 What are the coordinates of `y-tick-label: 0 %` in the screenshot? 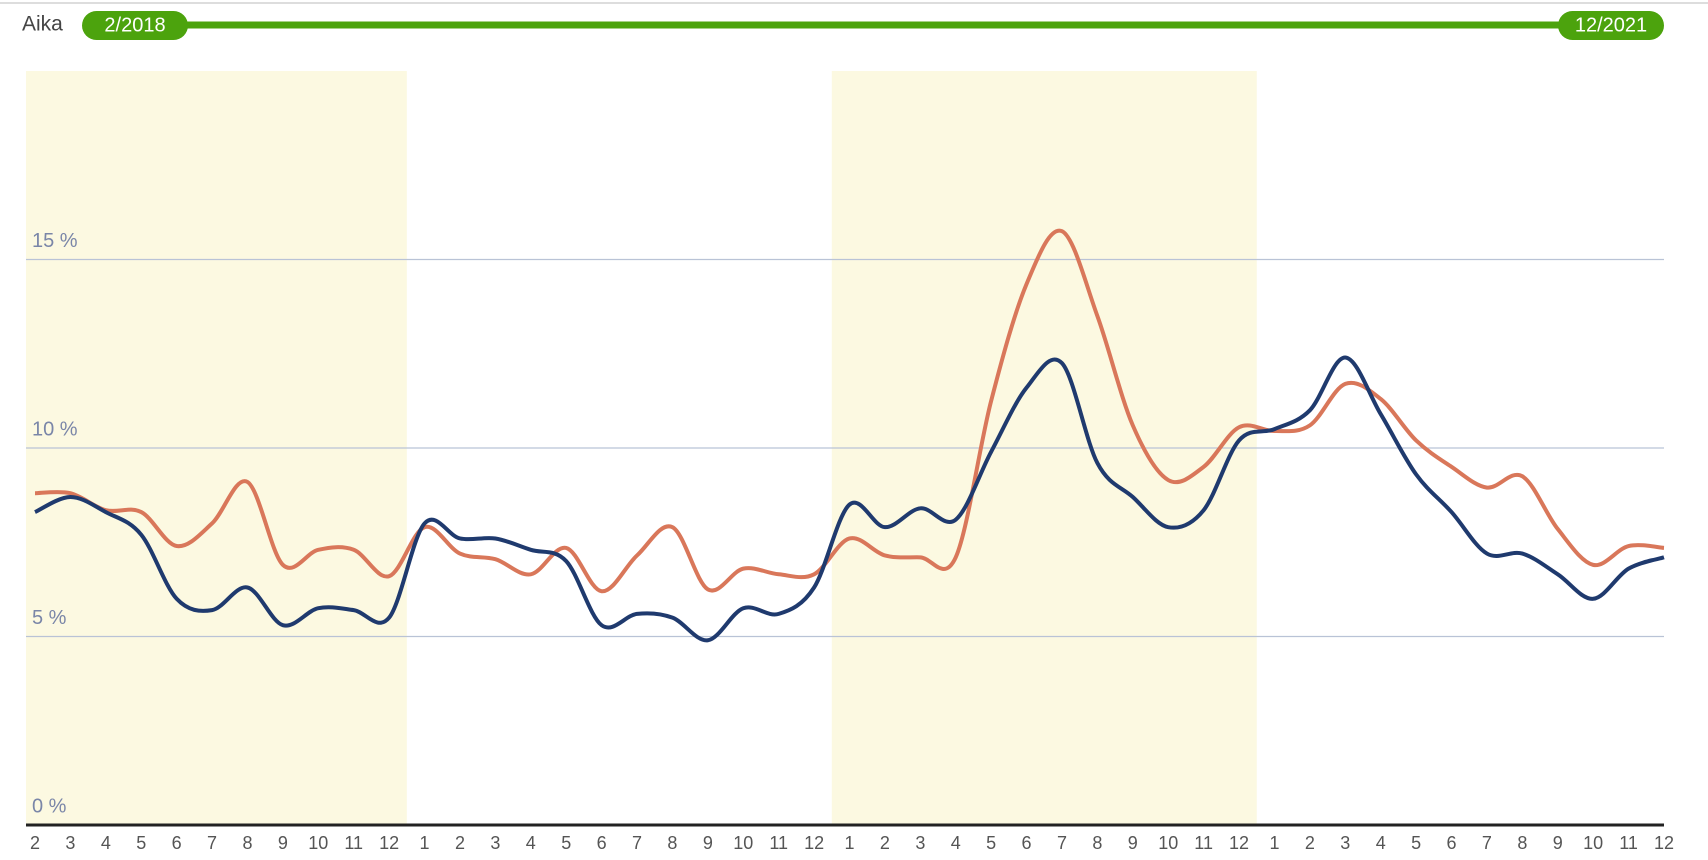 It's located at (49, 806).